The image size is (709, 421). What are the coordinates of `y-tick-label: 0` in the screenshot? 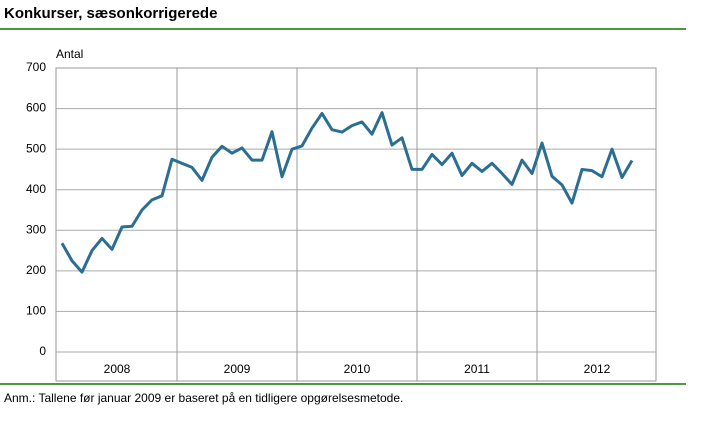 It's located at (42, 351).